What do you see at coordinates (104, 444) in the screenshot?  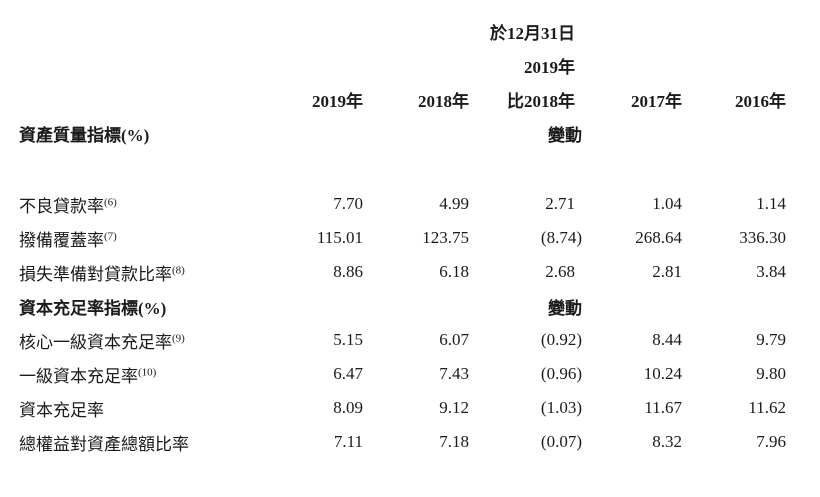 I see `row-label: 總權益對資產總額比率` at bounding box center [104, 444].